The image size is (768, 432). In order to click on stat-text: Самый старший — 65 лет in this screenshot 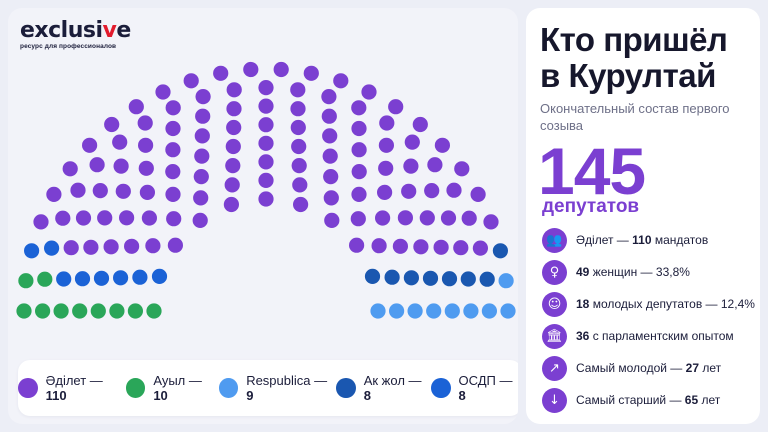, I will do `click(648, 400)`.